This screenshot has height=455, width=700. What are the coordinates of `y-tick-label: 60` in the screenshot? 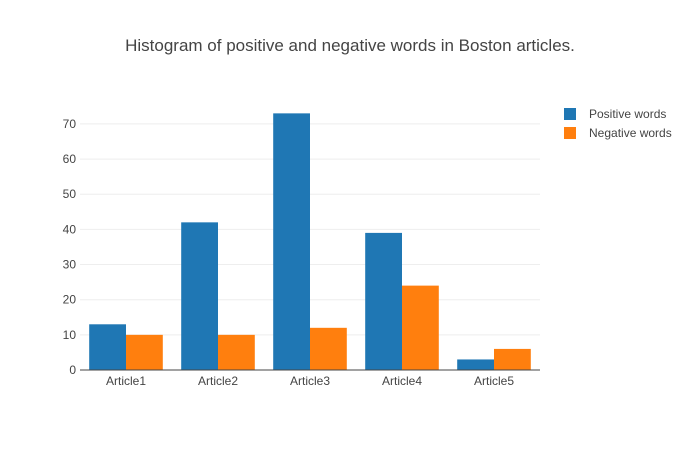 It's located at (70, 159).